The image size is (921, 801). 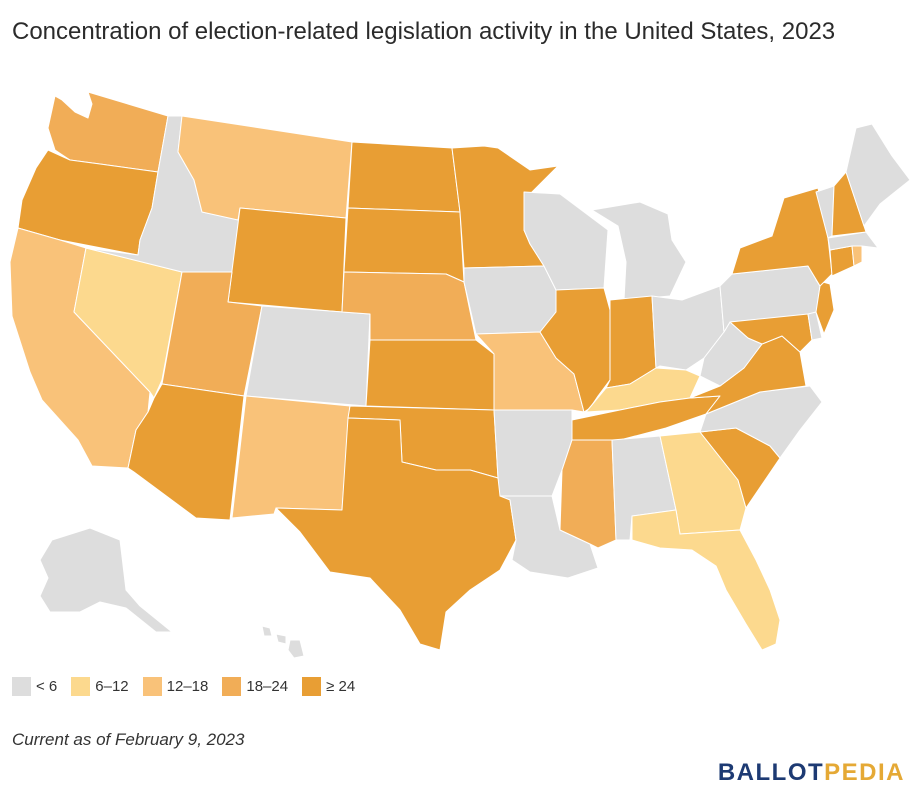 I want to click on legend-item: ≥ 24, so click(x=328, y=686).